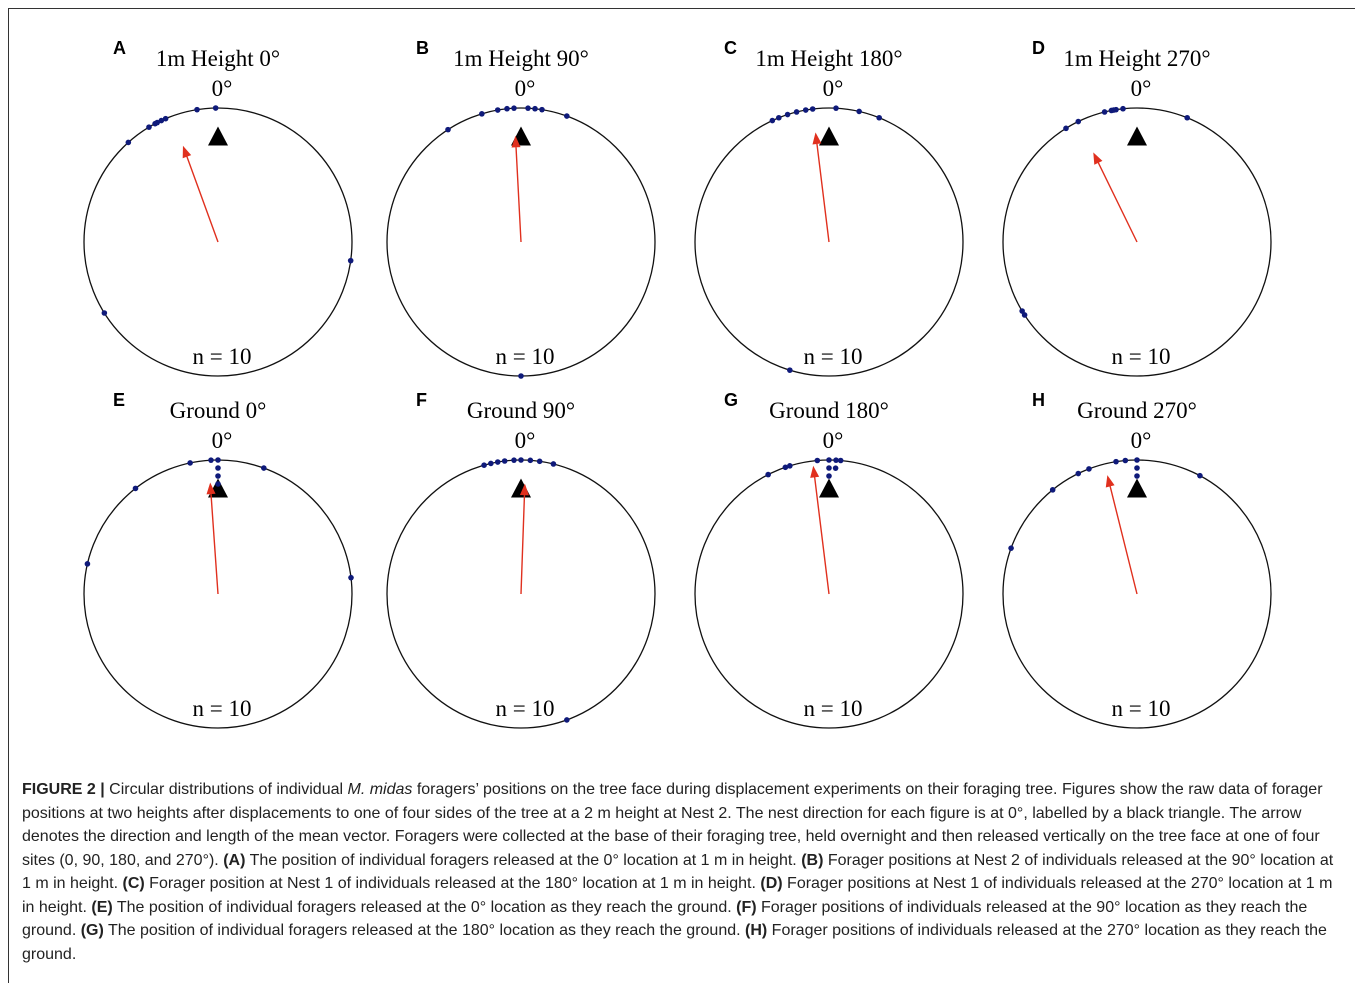 This screenshot has height=983, width=1355. What do you see at coordinates (812, 860) in the screenshot?
I see `caption-text: (B)` at bounding box center [812, 860].